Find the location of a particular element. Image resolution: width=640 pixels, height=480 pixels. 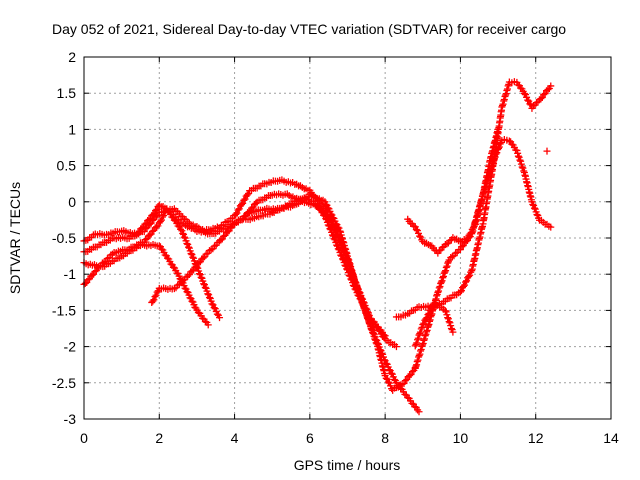

x-axis-label: GPS time / hours is located at coordinates (347, 465).